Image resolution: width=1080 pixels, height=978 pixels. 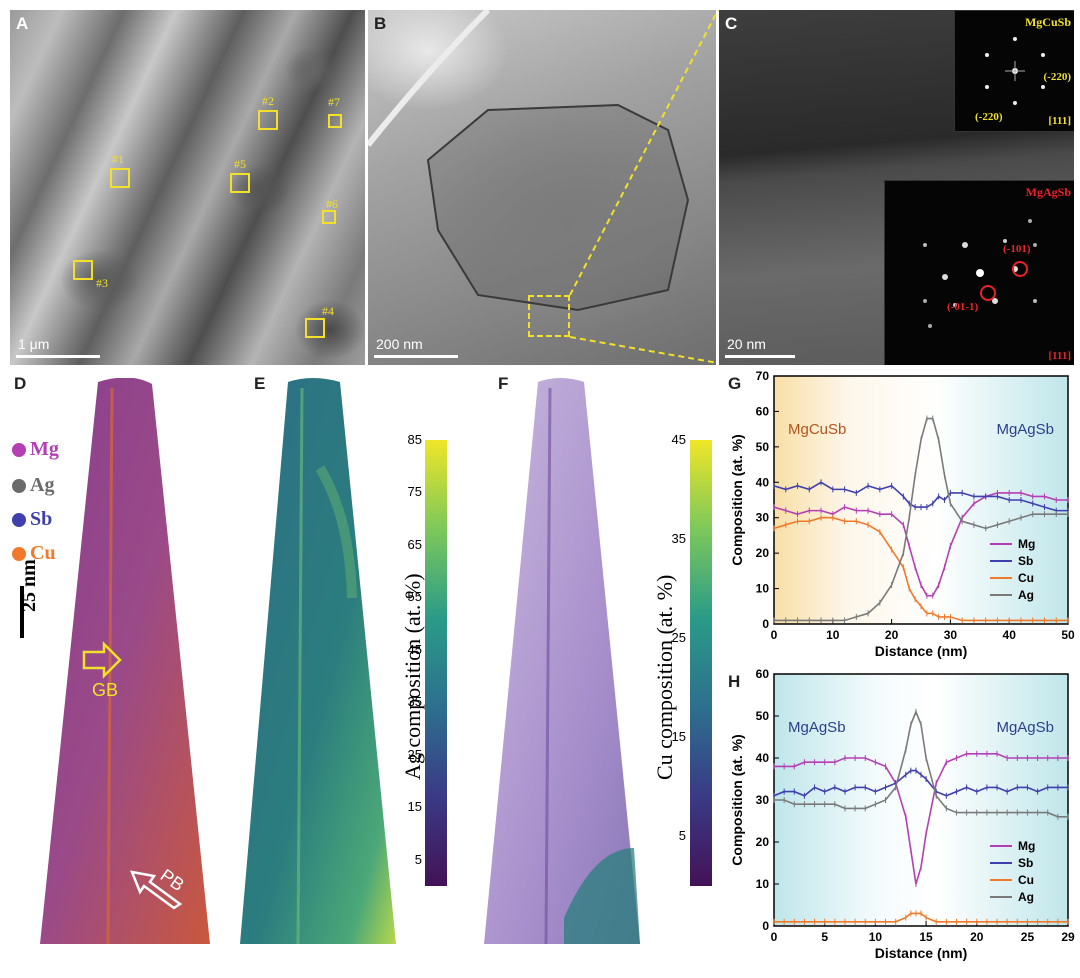 I want to click on legend-dot-ag, so click(x=19, y=486).